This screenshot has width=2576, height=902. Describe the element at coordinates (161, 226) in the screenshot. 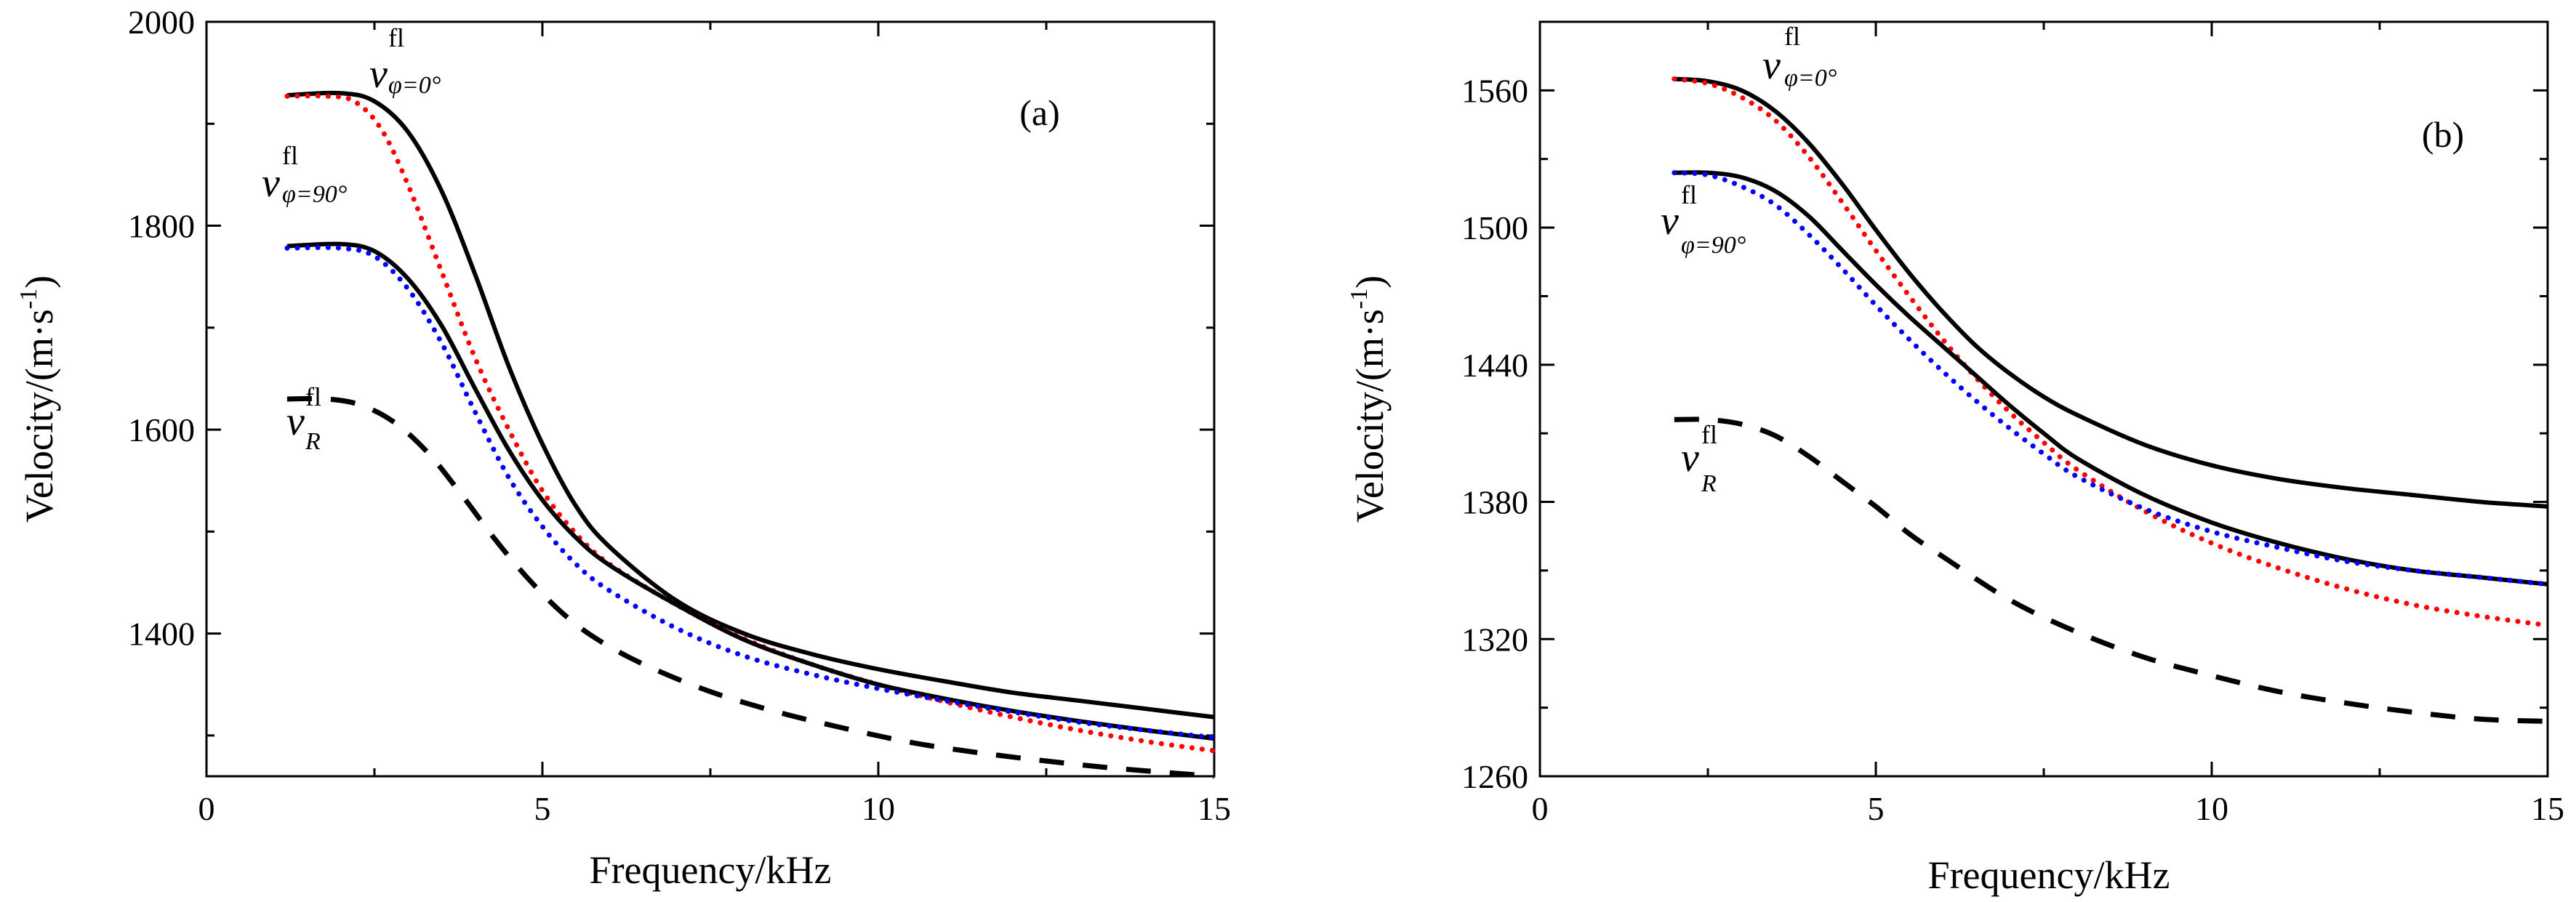

I see `y-tick-label: 1800` at that location.